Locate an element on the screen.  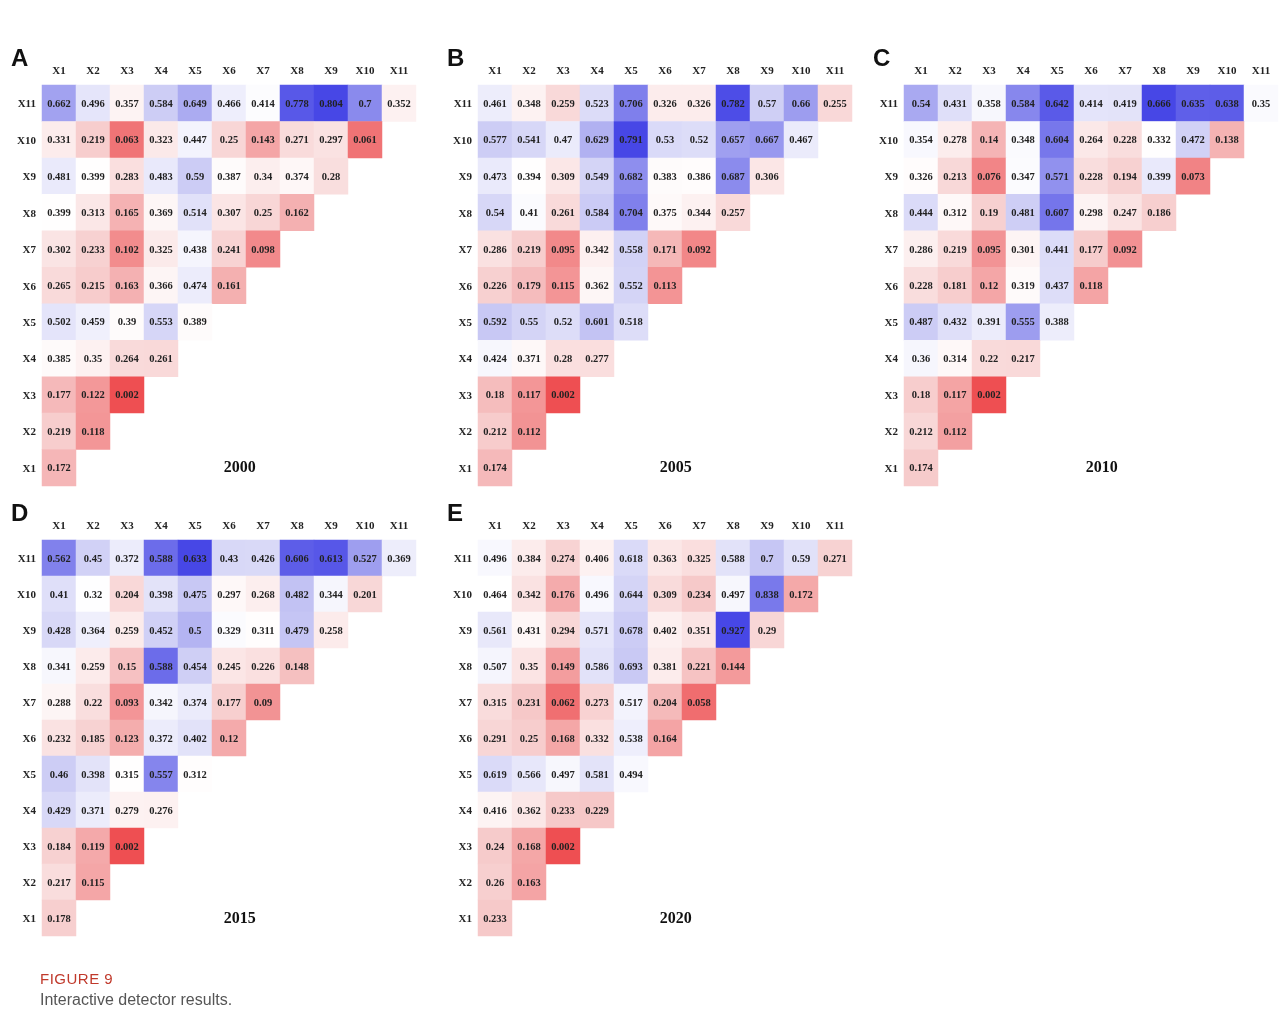
data-label: 0.118 is located at coordinates (1091, 285).